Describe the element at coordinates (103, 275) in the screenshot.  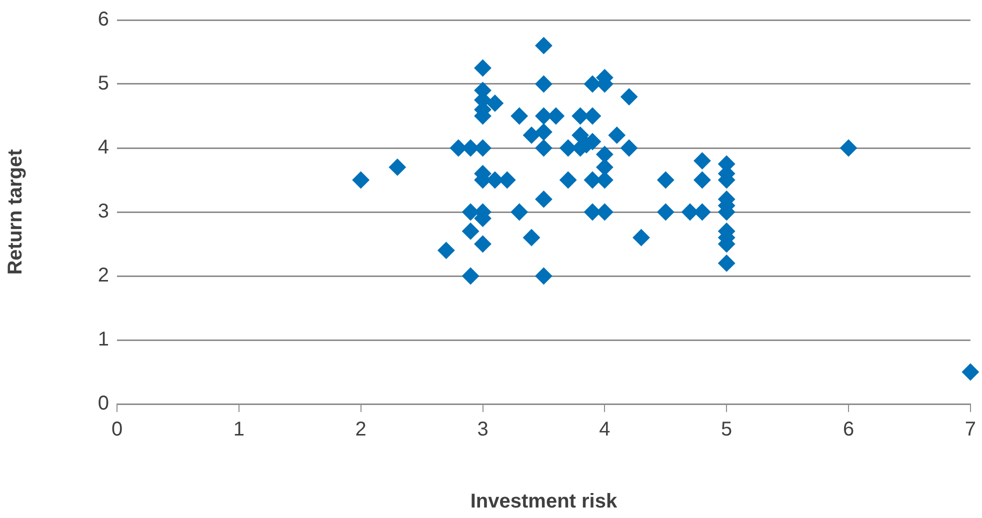
I see `y-tick-label: 2` at that location.